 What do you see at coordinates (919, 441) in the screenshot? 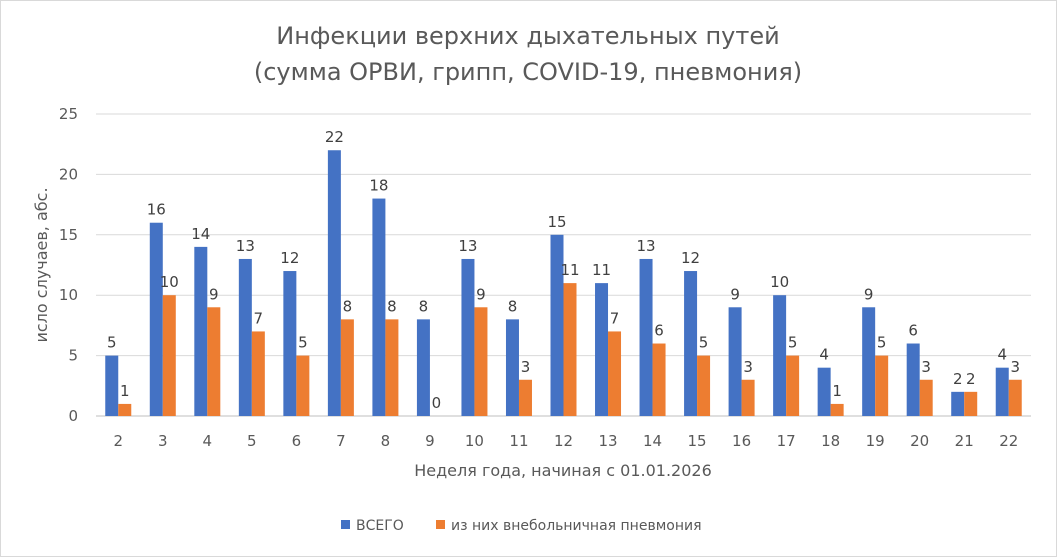
I see `x-tick-label: 20` at bounding box center [919, 441].